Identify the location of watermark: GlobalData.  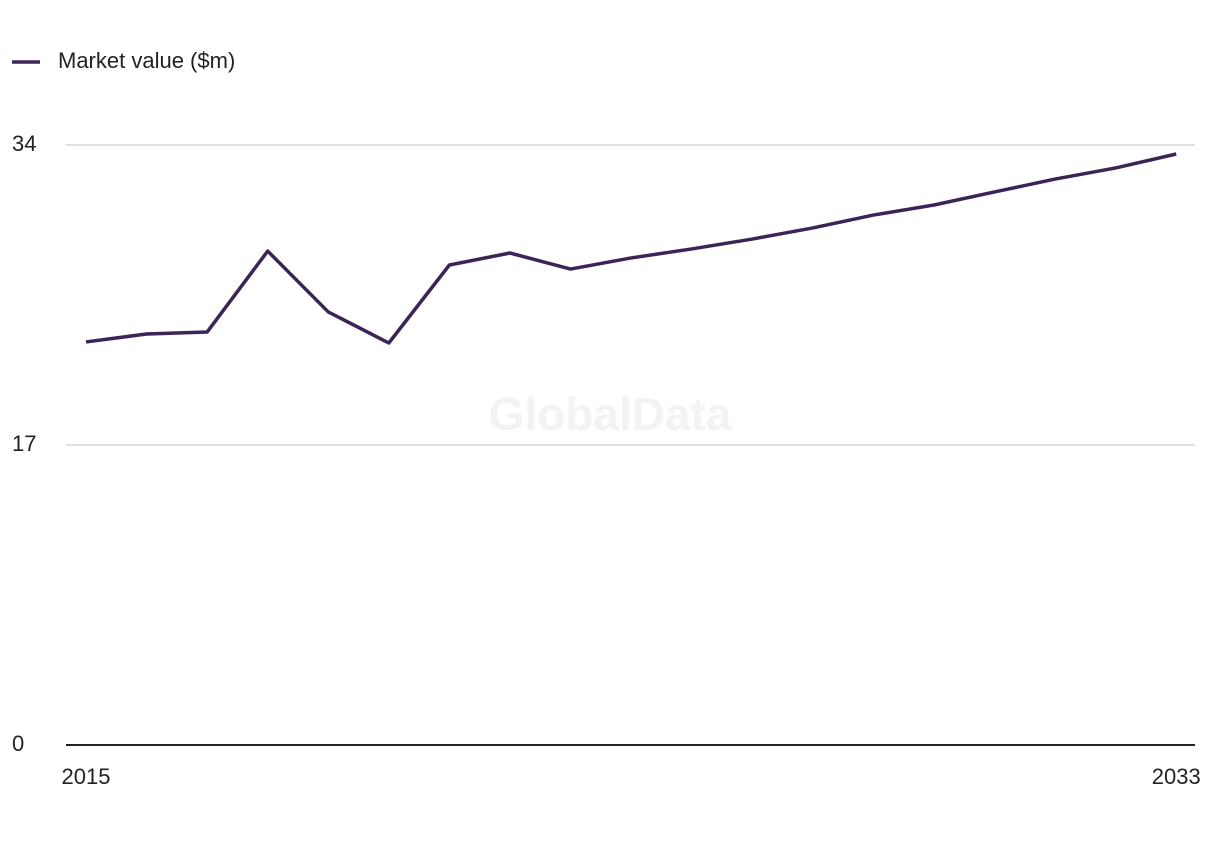
(610, 414).